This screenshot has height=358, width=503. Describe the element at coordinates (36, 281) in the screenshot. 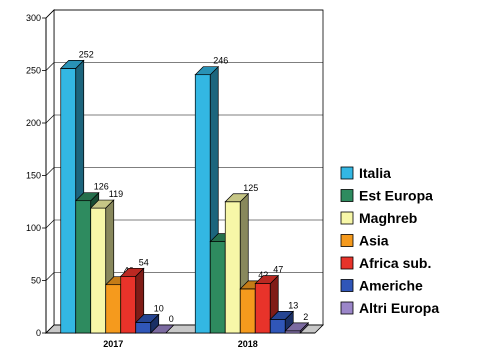

I see `y-tick-label: 50` at that location.